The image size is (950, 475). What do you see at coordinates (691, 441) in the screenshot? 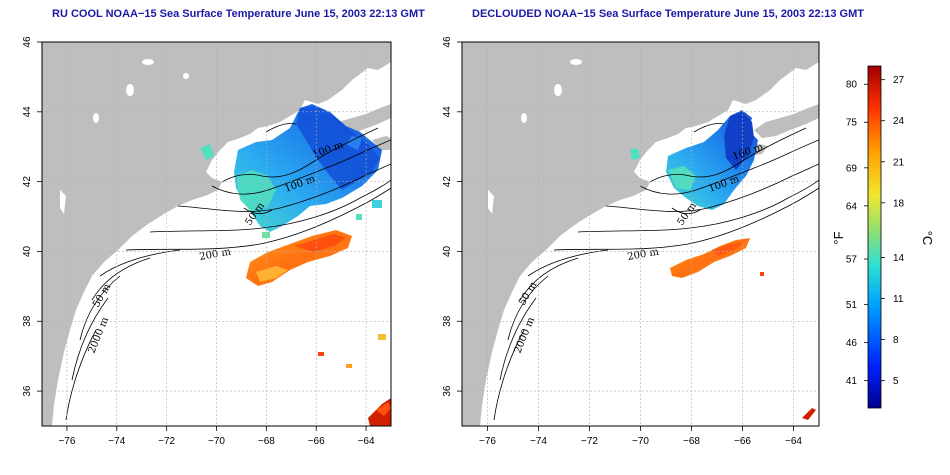
I see `right-x-tick-label: −68` at bounding box center [691, 441].